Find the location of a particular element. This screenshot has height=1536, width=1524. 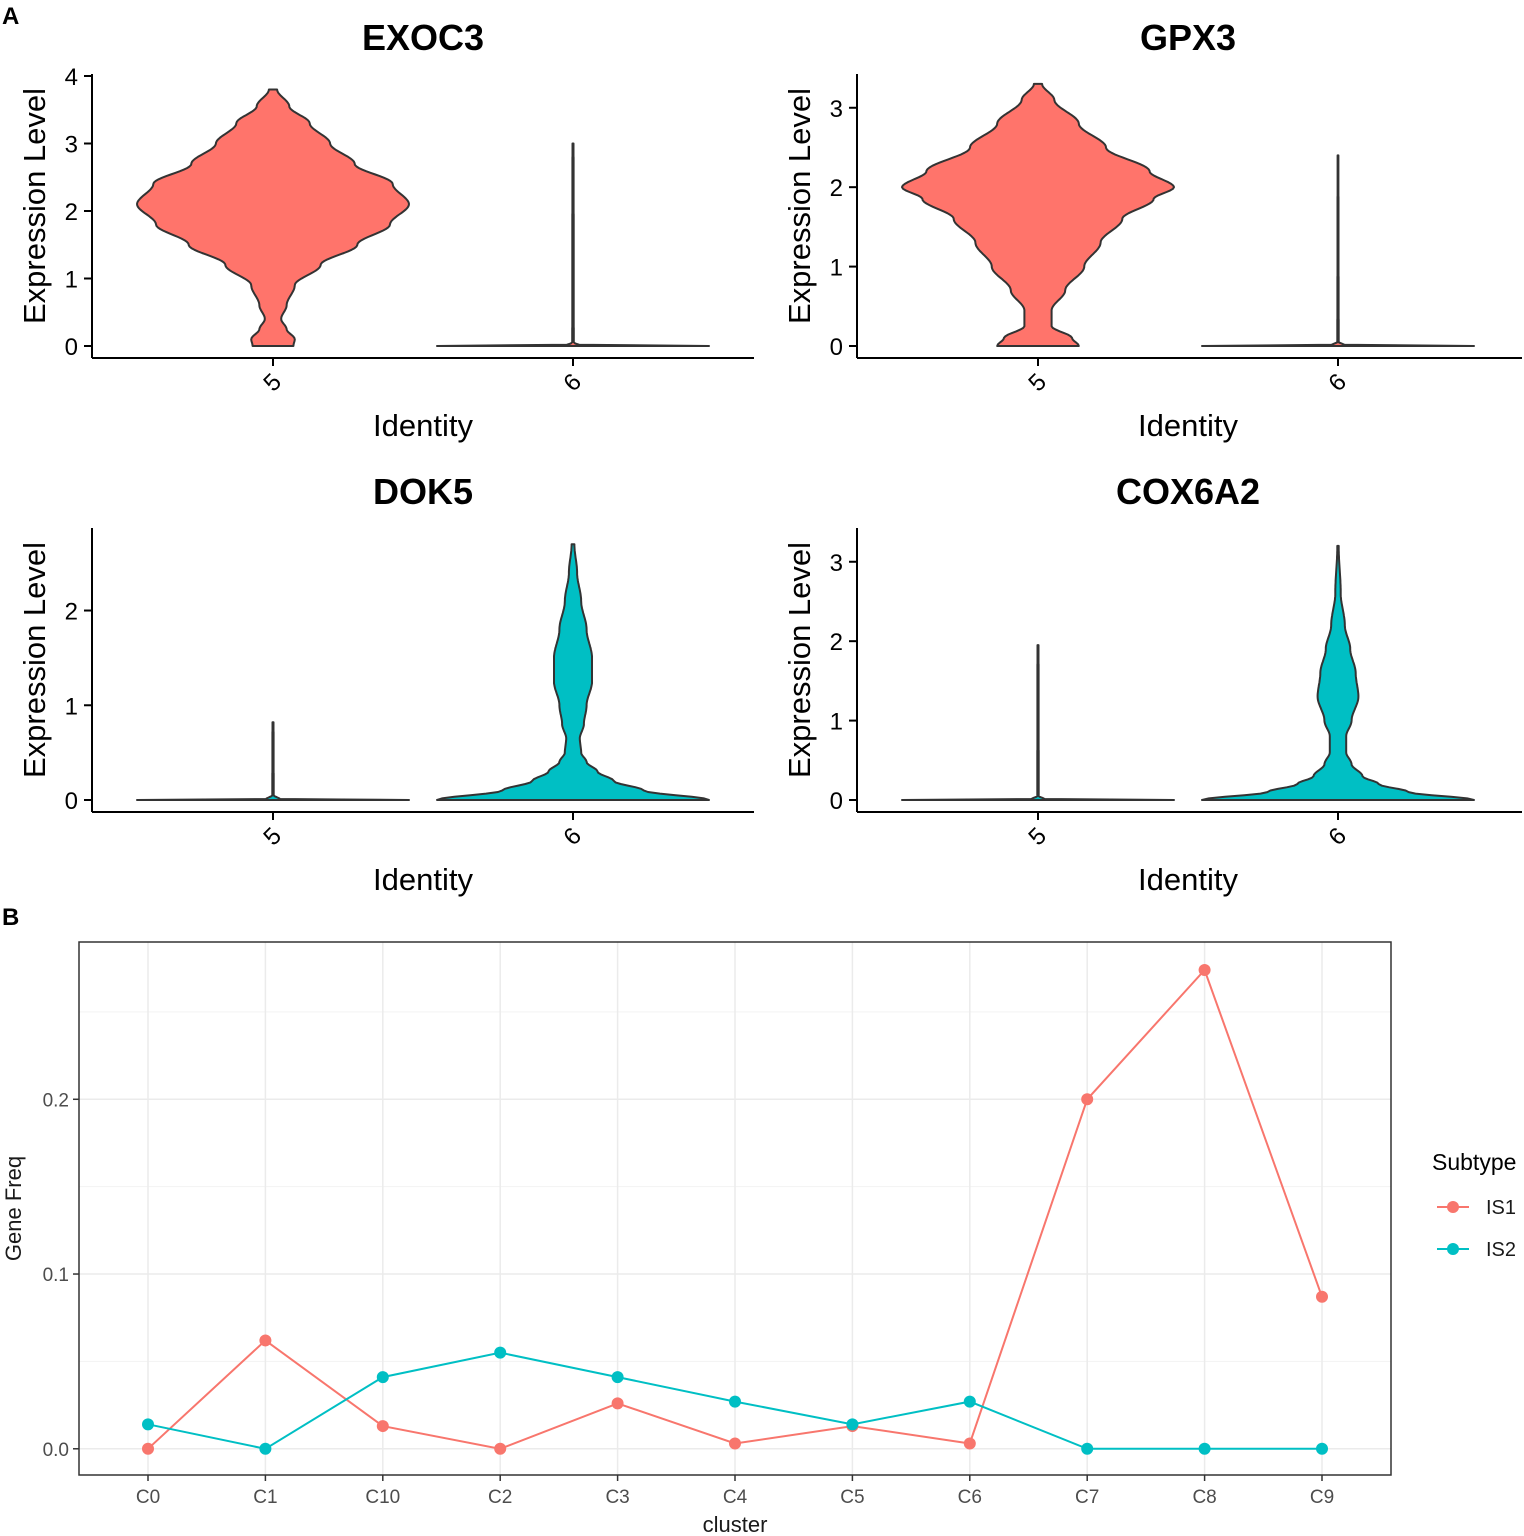

y-tick-label: 0.2 is located at coordinates (56, 1100).